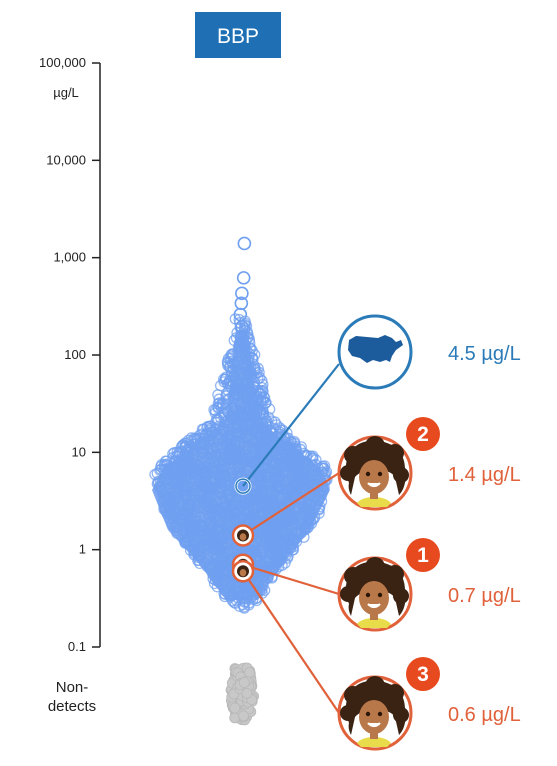 Image resolution: width=557 pixels, height=766 pixels. Describe the element at coordinates (484, 475) in the screenshot. I see `value-label: 1.4 µg/L` at that location.